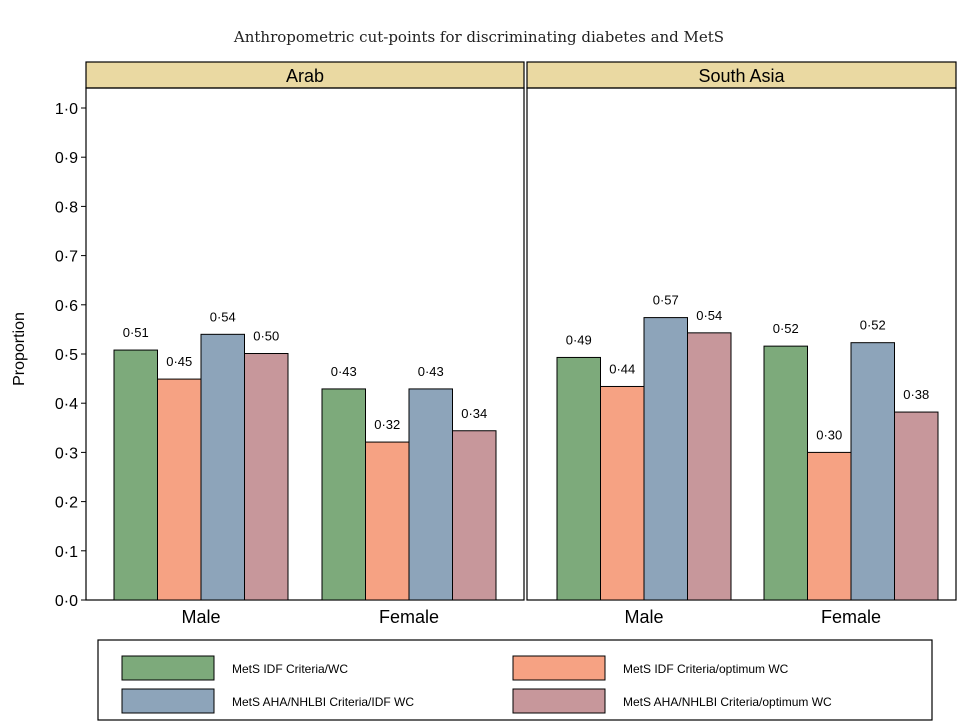 This screenshot has width=958, height=724. What do you see at coordinates (579, 339) in the screenshot?
I see `data-label-1-0-0: 0·49` at bounding box center [579, 339].